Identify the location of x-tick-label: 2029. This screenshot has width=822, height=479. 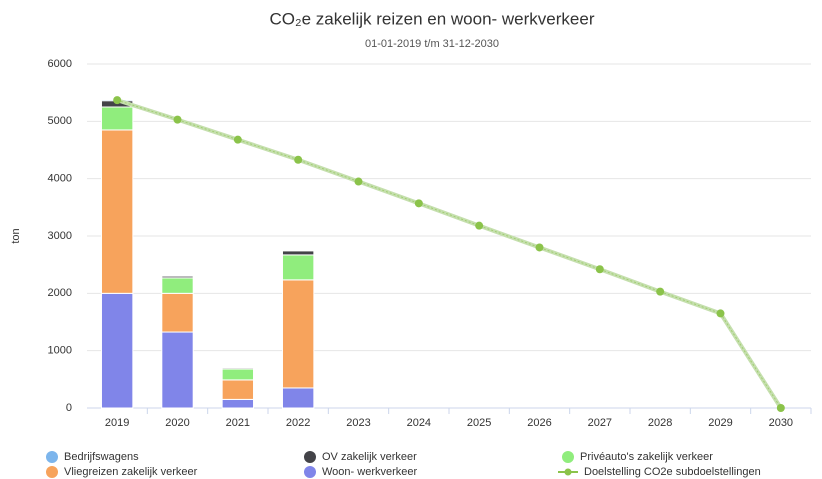
(720, 423).